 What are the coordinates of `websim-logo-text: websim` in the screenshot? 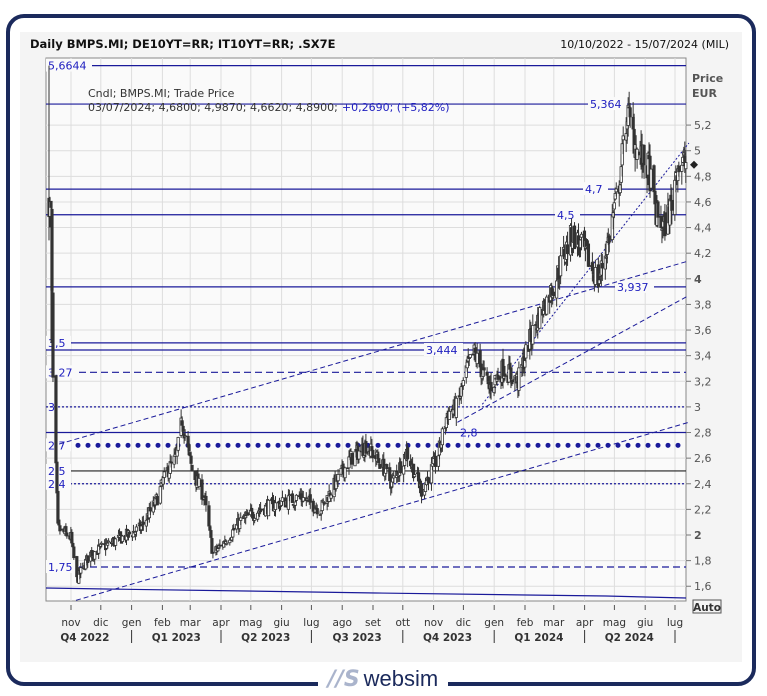 It's located at (401, 678).